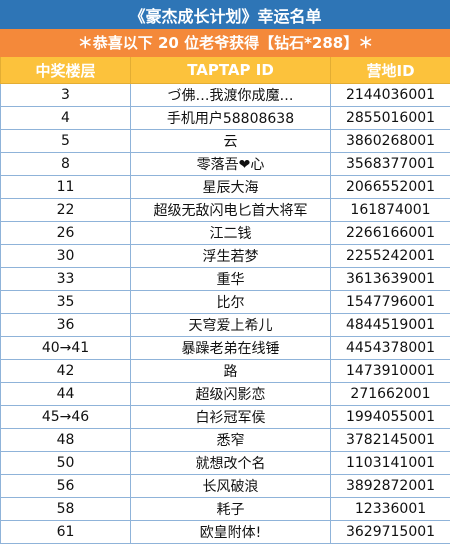  What do you see at coordinates (66, 95) in the screenshot?
I see `cell-floor: 3` at bounding box center [66, 95].